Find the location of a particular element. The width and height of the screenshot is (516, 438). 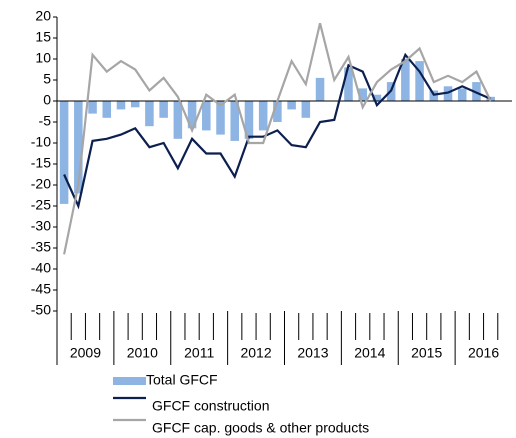

legend-label: Total GFCF is located at coordinates (182, 380).